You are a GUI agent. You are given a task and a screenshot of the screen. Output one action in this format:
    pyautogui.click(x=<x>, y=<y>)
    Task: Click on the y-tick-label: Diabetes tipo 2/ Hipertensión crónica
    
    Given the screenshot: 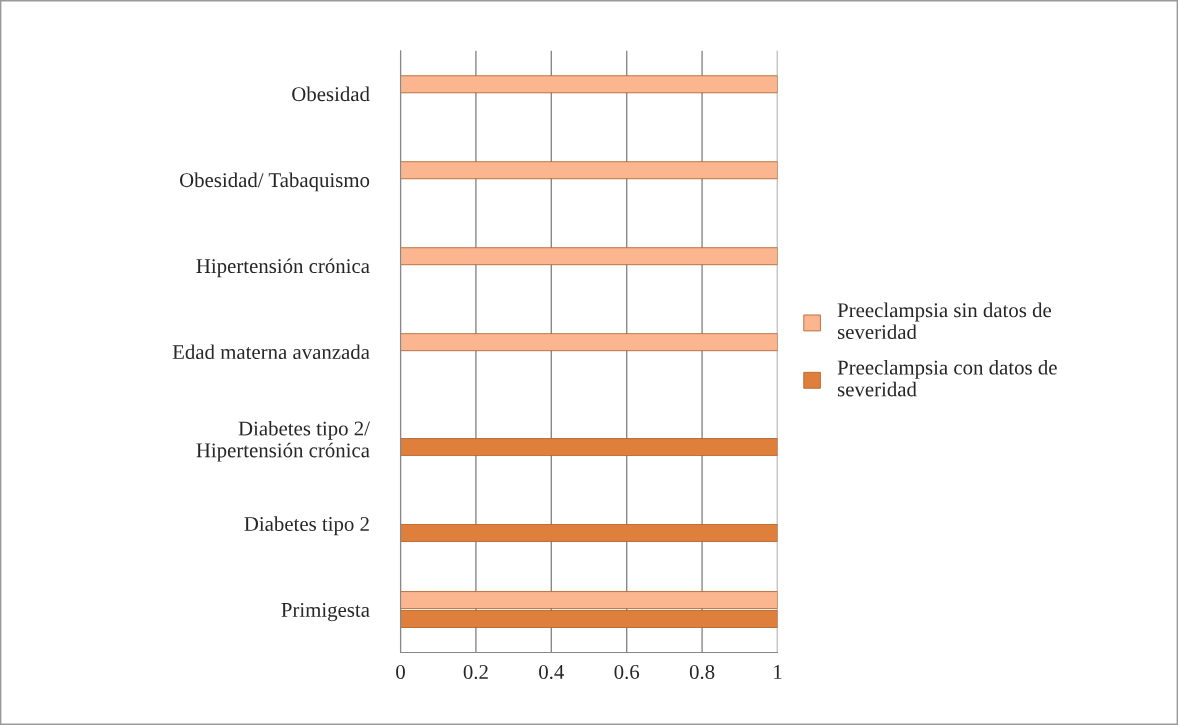 What is the action you would take?
    pyautogui.click(x=283, y=441)
    